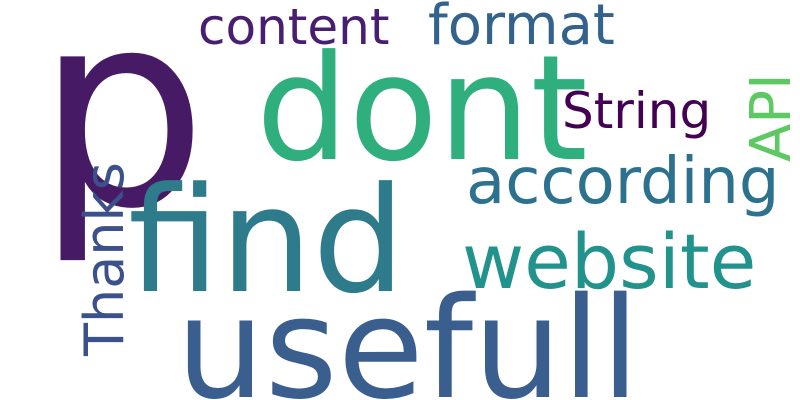 This screenshot has width=800, height=400. I want to click on word-website: website, so click(609, 261).